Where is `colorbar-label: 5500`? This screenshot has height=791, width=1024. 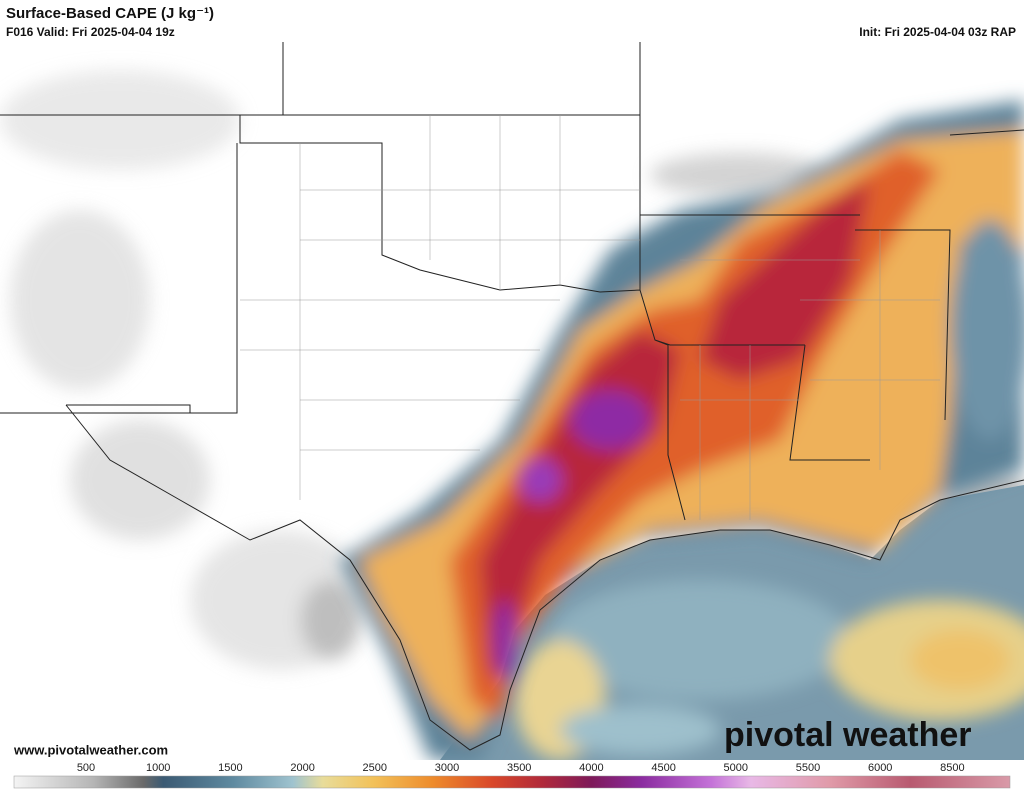
colorbar-label: 5500 is located at coordinates (808, 768).